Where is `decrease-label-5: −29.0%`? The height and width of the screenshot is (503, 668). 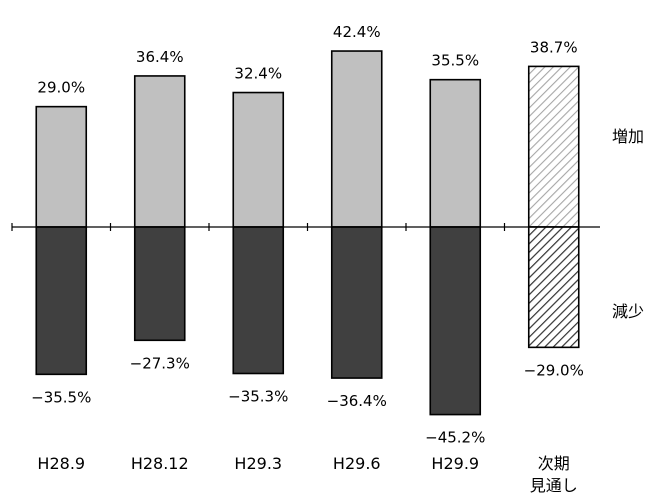
decrease-label-5: −29.0% is located at coordinates (554, 370).